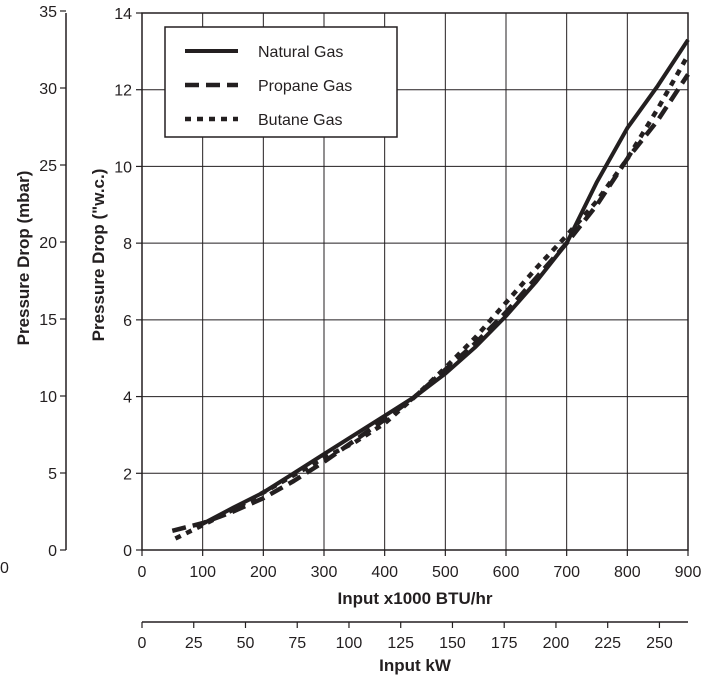  Describe the element at coordinates (566, 572) in the screenshot. I see `x-tick-label-700: 700` at that location.